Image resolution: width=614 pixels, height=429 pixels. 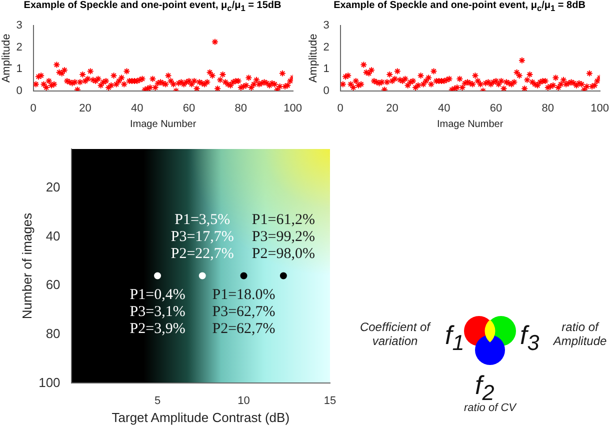 What do you see at coordinates (202, 237) in the screenshot?
I see `annotation: P1=3,5% P3=17,7% P2=22,7%` at bounding box center [202, 237].